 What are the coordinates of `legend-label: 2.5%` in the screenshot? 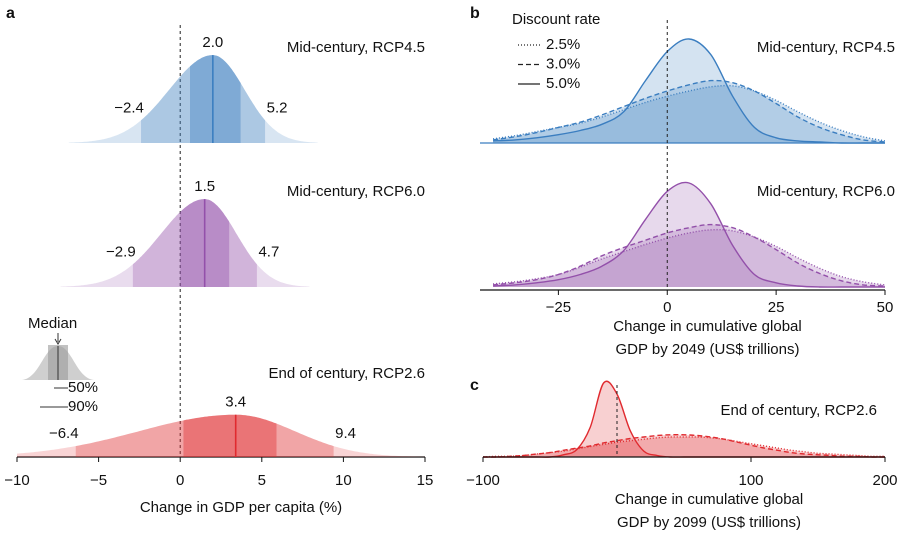 It's located at (563, 44).